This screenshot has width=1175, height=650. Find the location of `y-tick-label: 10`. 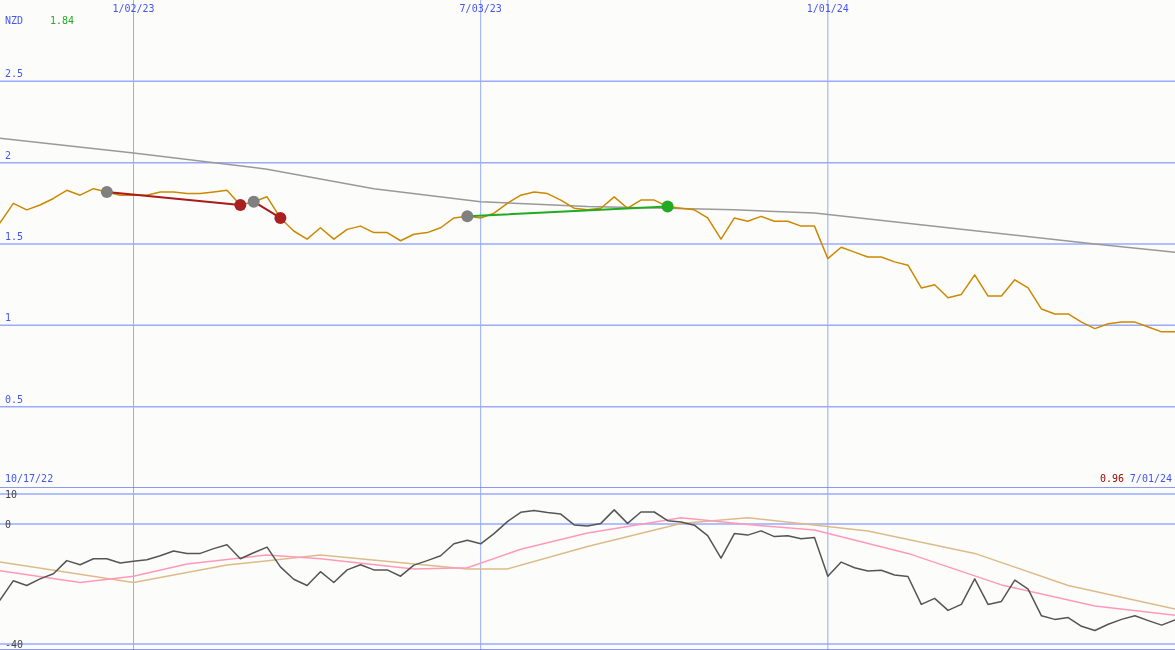

y-tick-label: 10 is located at coordinates (11, 494).